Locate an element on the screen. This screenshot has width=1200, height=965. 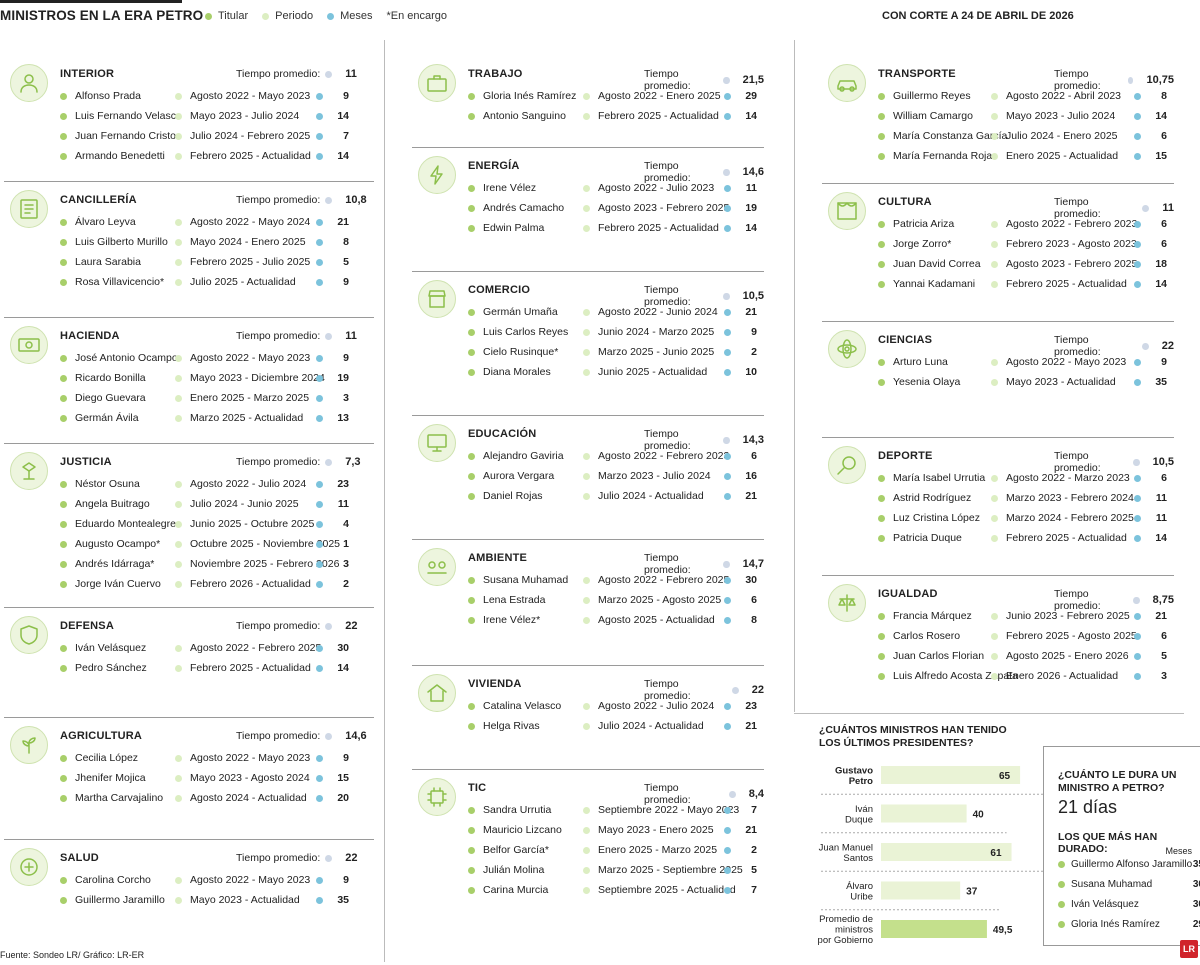
minister-name-text: Julián Molina is located at coordinates (514, 870).